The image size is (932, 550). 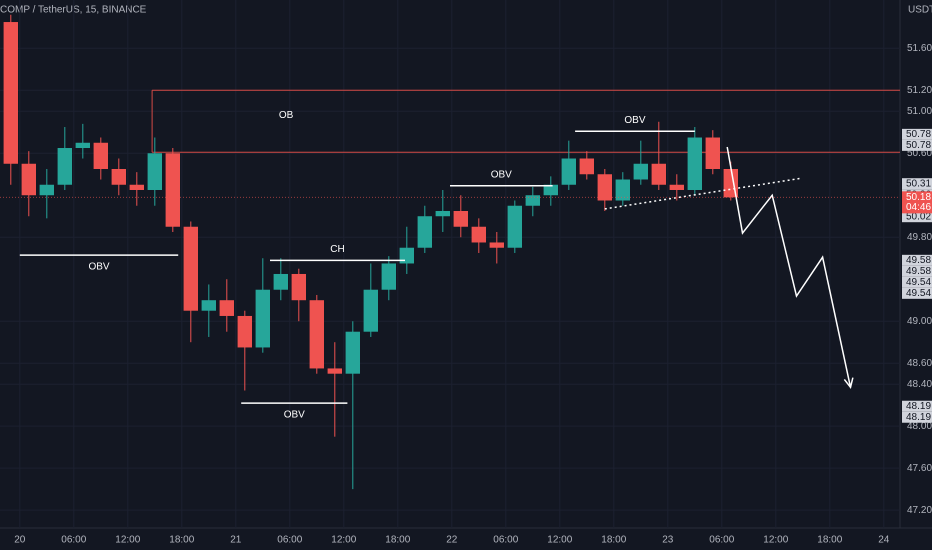 I want to click on x-tick-label: 23, so click(x=668, y=540).